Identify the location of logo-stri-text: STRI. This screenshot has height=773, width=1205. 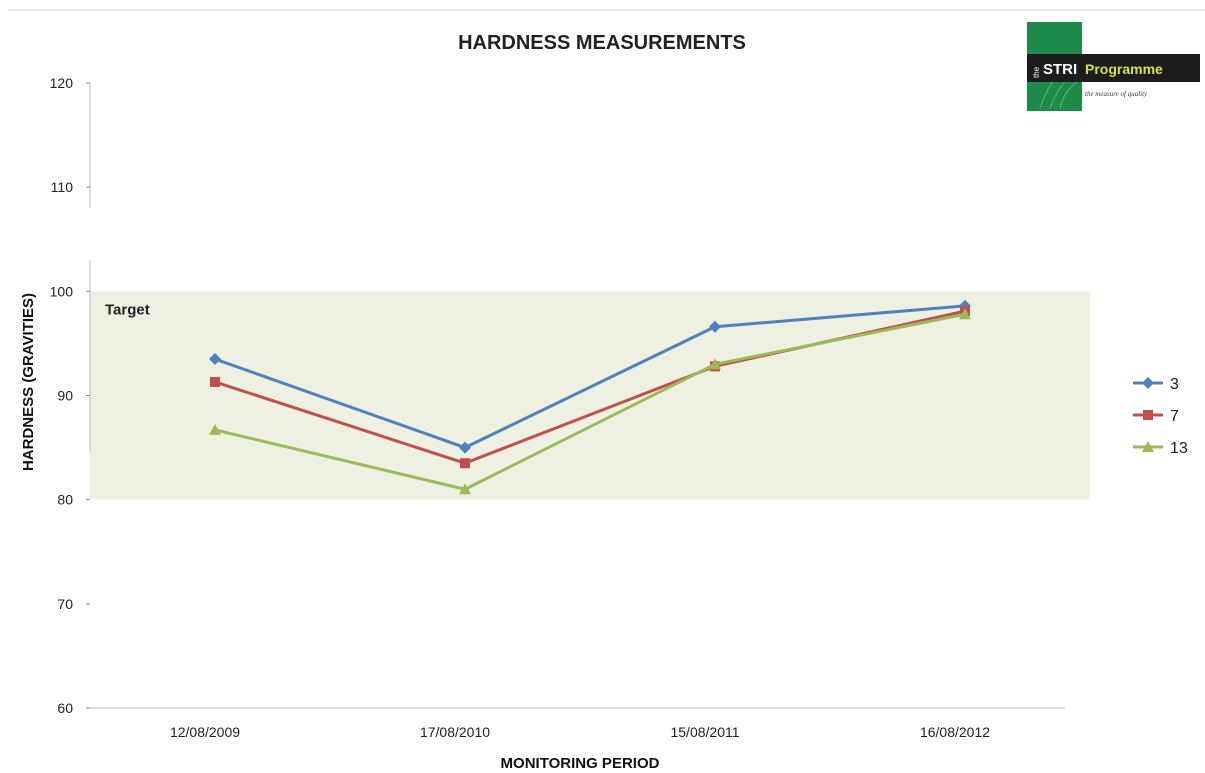
(1060, 69).